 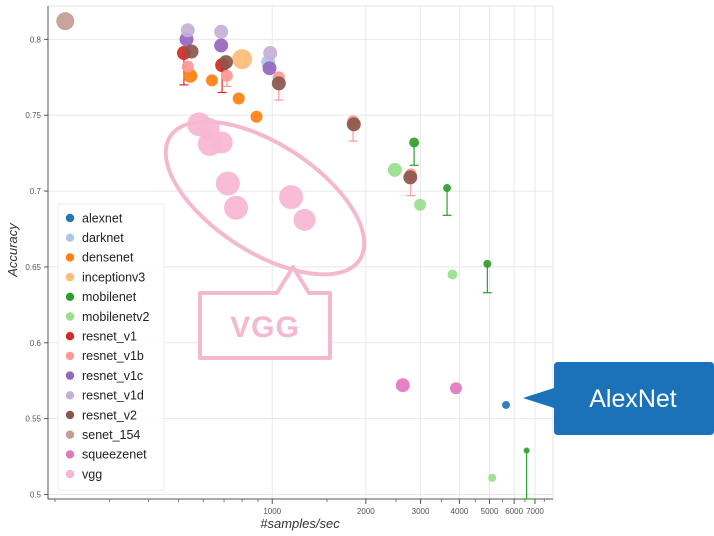 I want to click on vgg-highlight-ellipse, so click(x=265, y=198).